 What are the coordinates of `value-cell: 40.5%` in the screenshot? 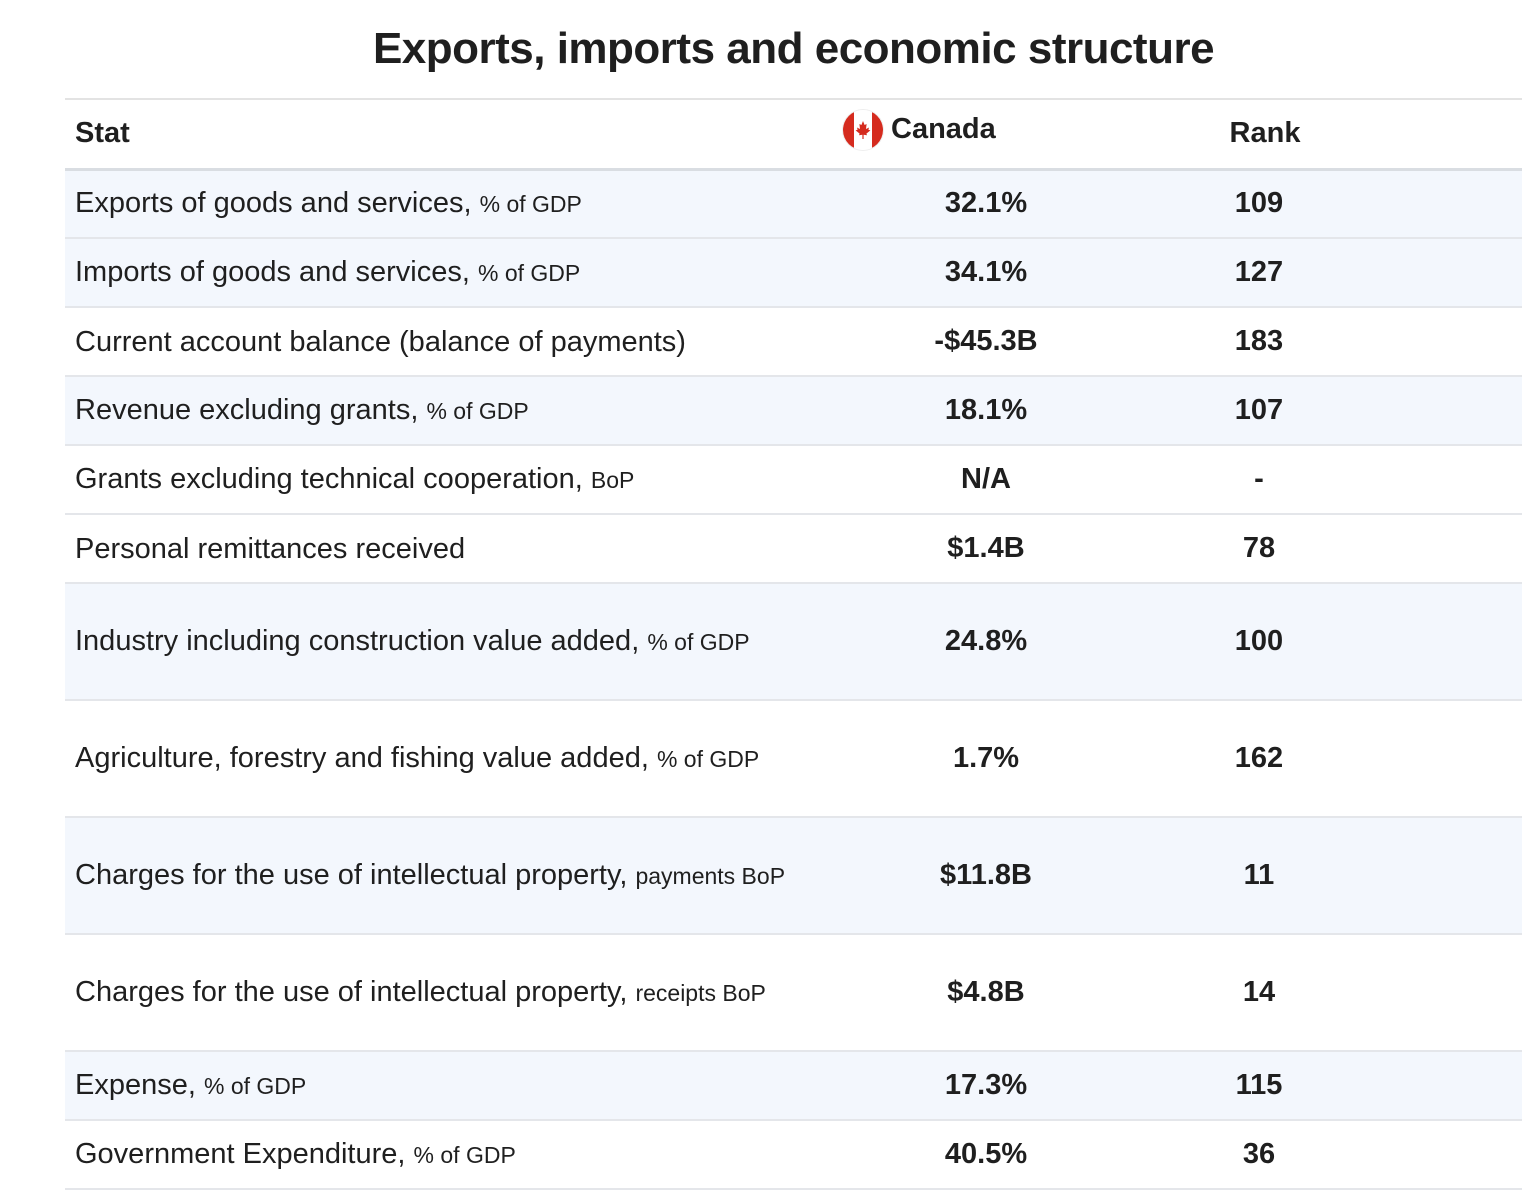 It's located at (977, 1154).